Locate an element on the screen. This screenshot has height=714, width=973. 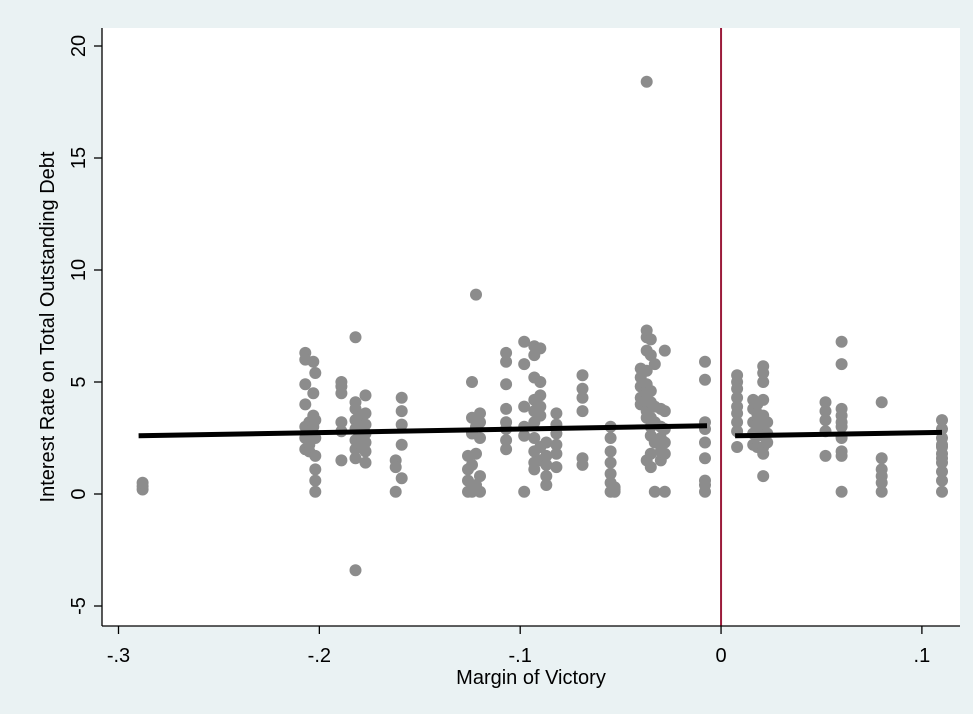
x-tick-label: -.1 is located at coordinates (520, 656).